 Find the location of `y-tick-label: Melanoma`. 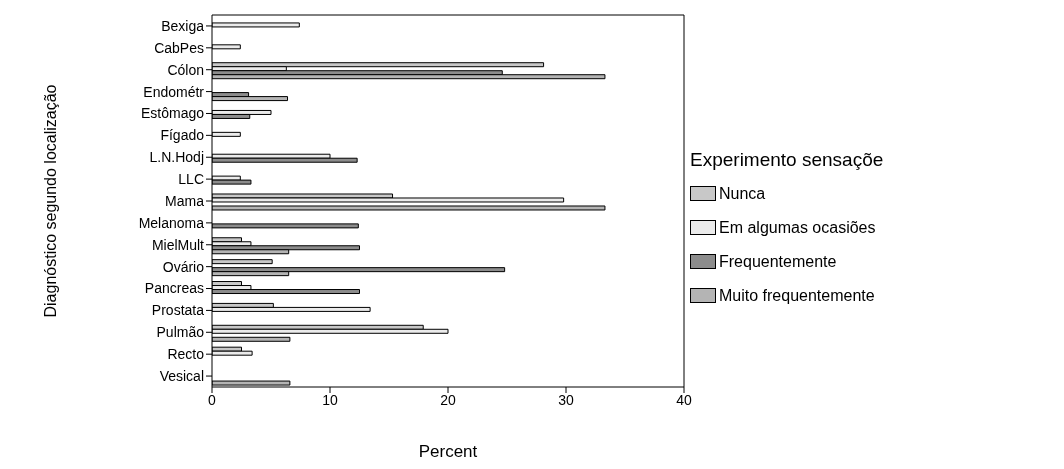

y-tick-label: Melanoma is located at coordinates (171, 222).